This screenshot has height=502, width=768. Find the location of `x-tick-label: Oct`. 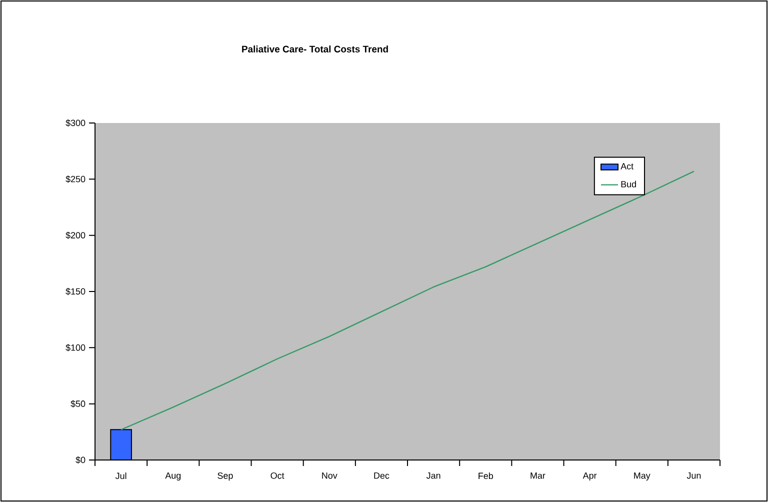

x-tick-label: Oct is located at coordinates (277, 475).